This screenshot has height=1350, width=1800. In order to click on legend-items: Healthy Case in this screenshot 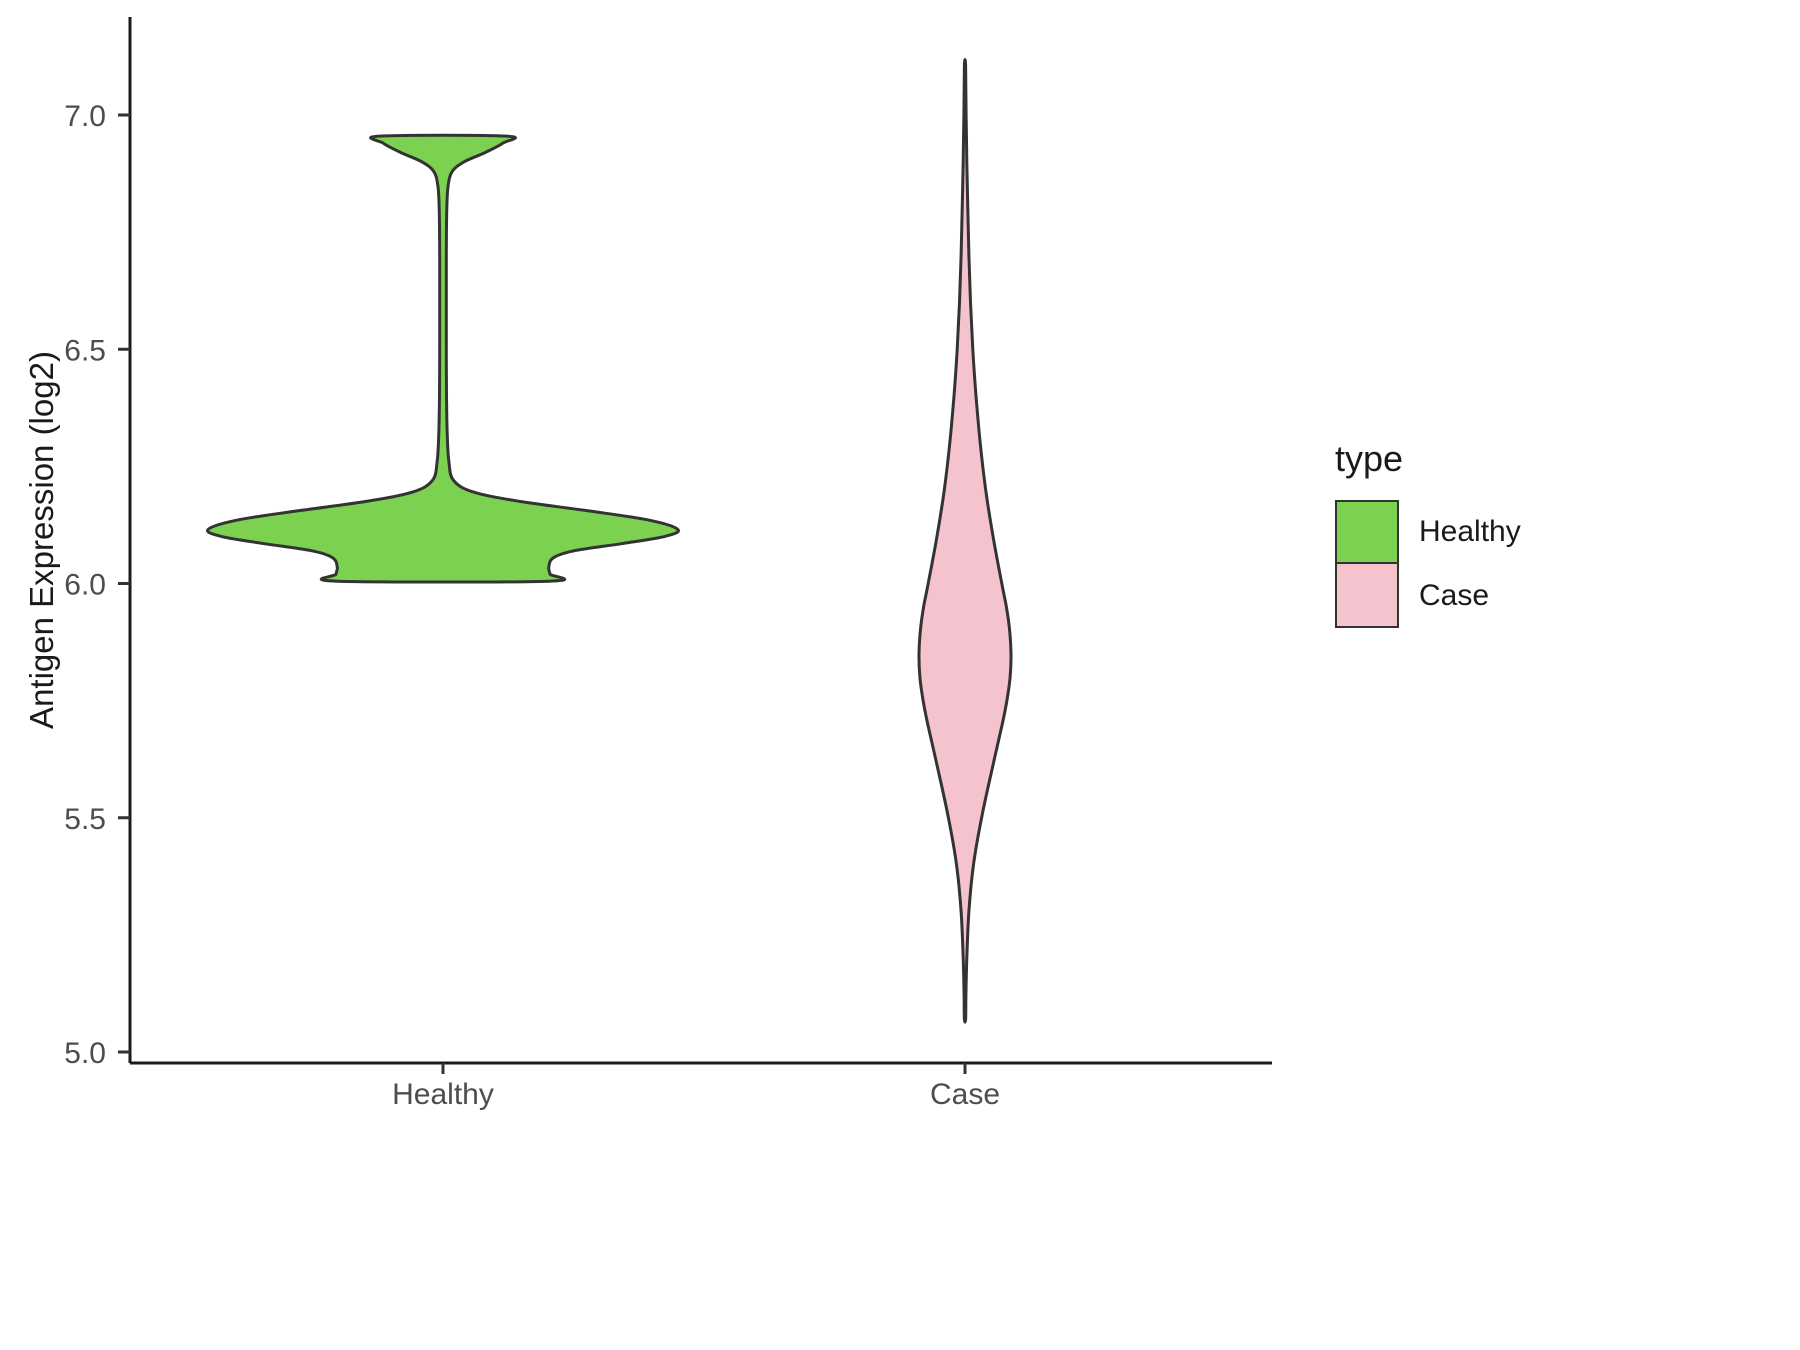, I will do `click(1428, 564)`.